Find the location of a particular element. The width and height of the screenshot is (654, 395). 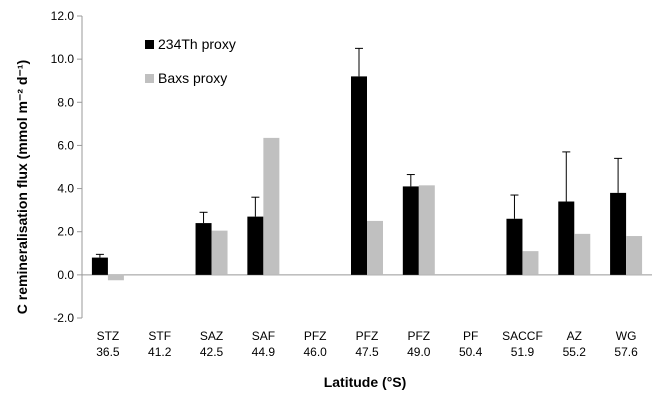

x-tick-latitude-label: 50.4 is located at coordinates (471, 352).